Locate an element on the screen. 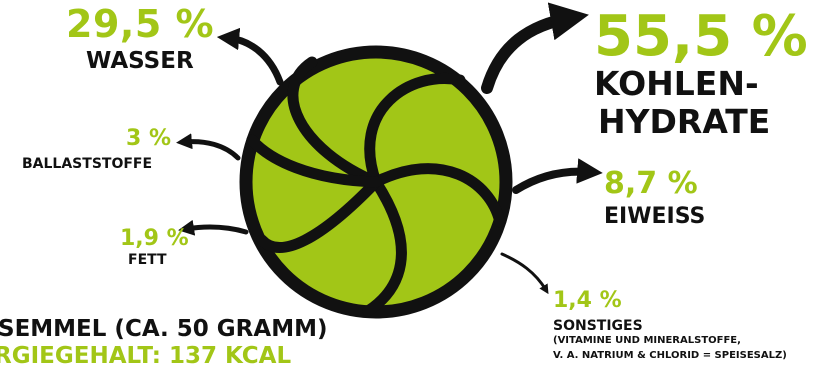  arrow-ballaststoffe-icon is located at coordinates (208, 147).